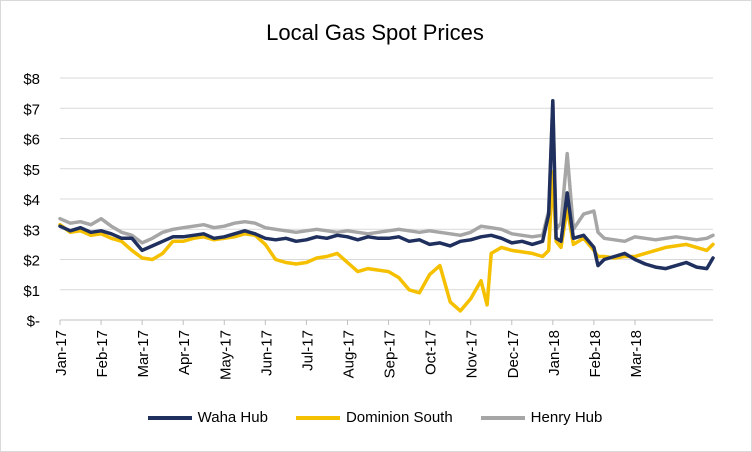 This screenshot has height=452, width=752. Describe the element at coordinates (348, 354) in the screenshot. I see `x-tick-label: Aug-17` at that location.